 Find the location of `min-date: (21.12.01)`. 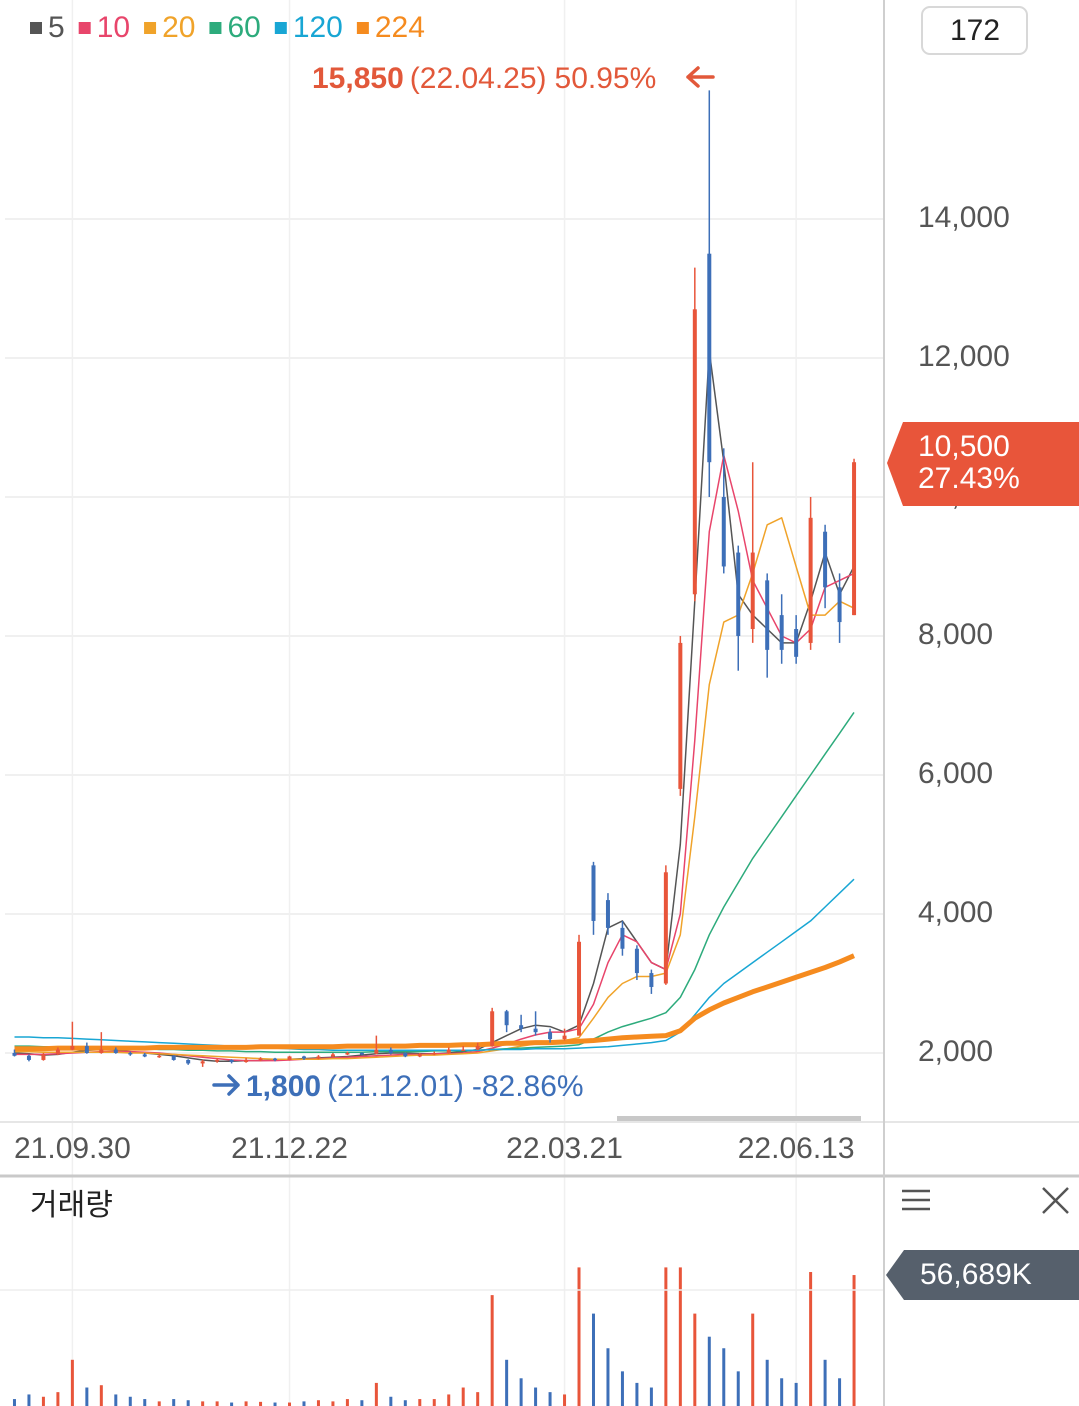

min-date: (21.12.01) is located at coordinates (395, 1086).